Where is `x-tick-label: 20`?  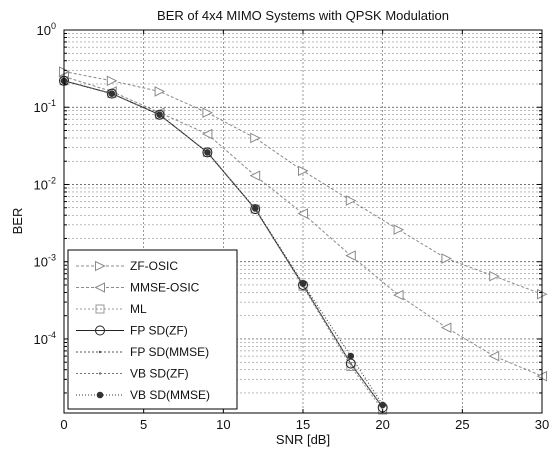 x-tick-label: 20 is located at coordinates (382, 424).